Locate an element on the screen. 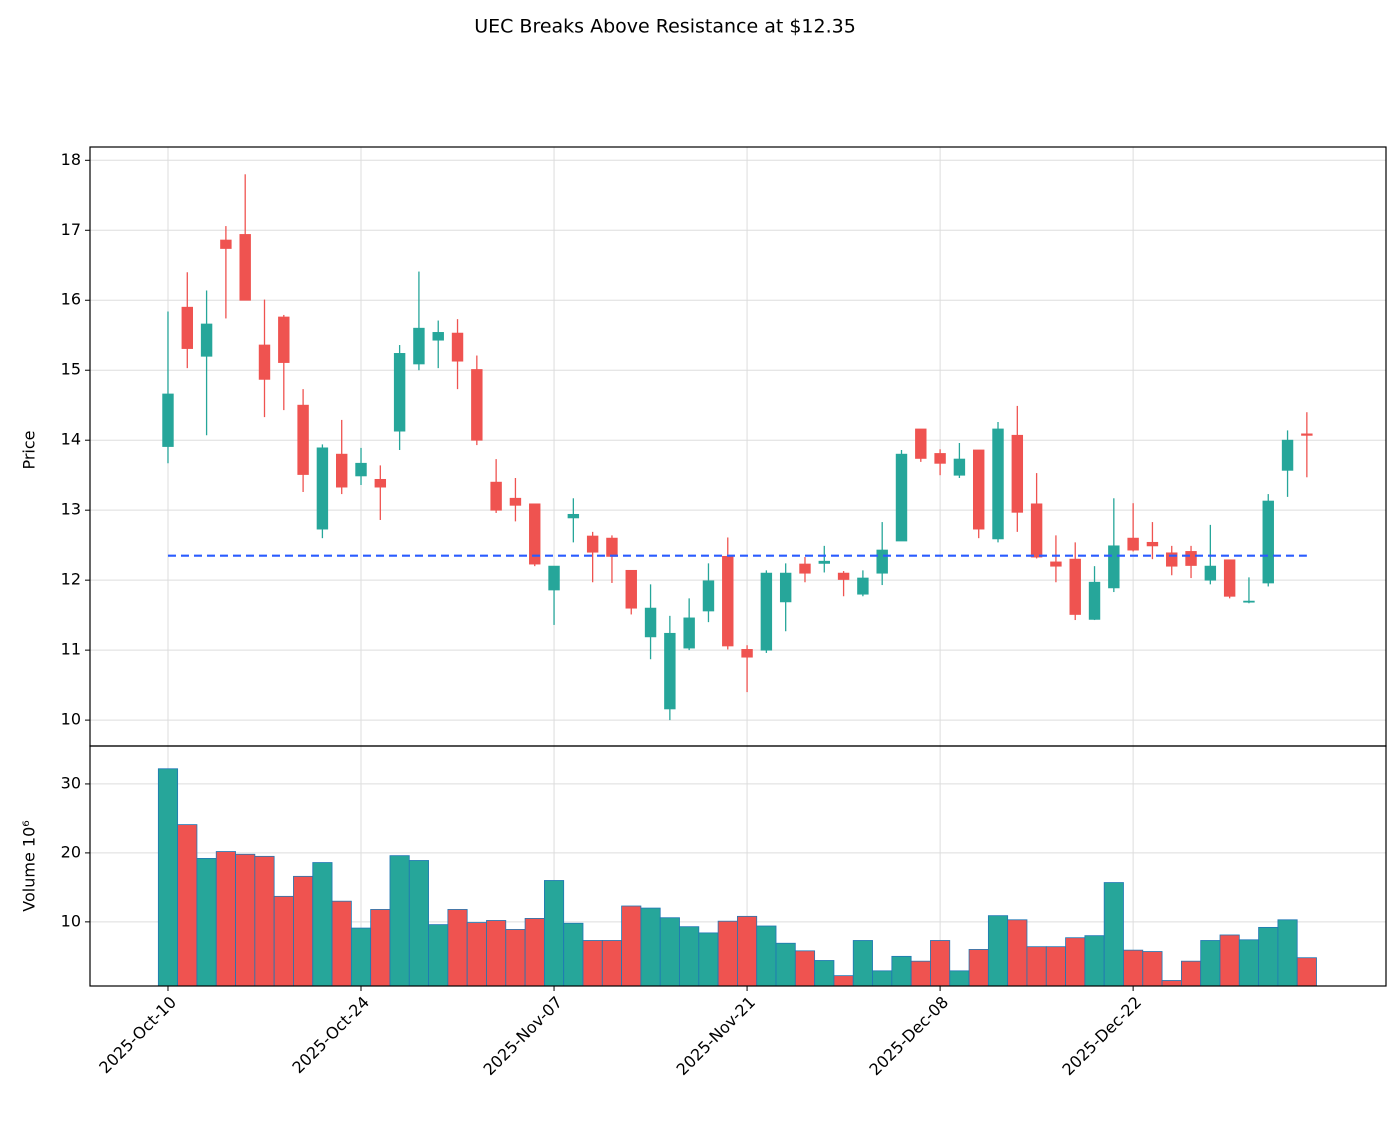  x-tick-label: 2025-Nov-21 is located at coordinates (716, 1036).